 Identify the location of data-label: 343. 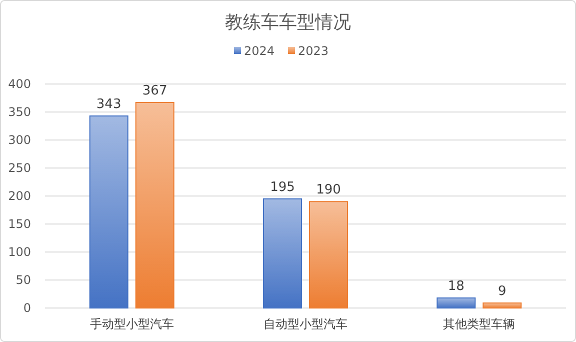
(109, 104).